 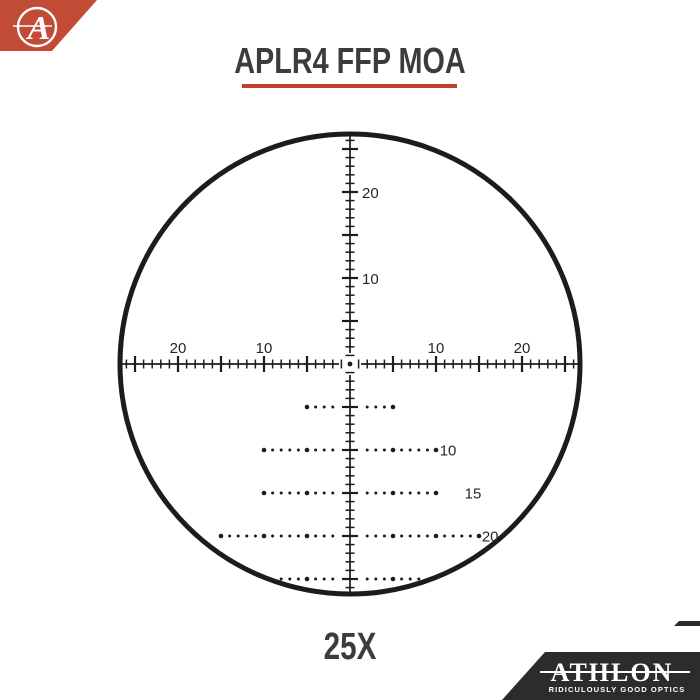 I want to click on athlon-badge-icon: A, so click(x=35, y=27).